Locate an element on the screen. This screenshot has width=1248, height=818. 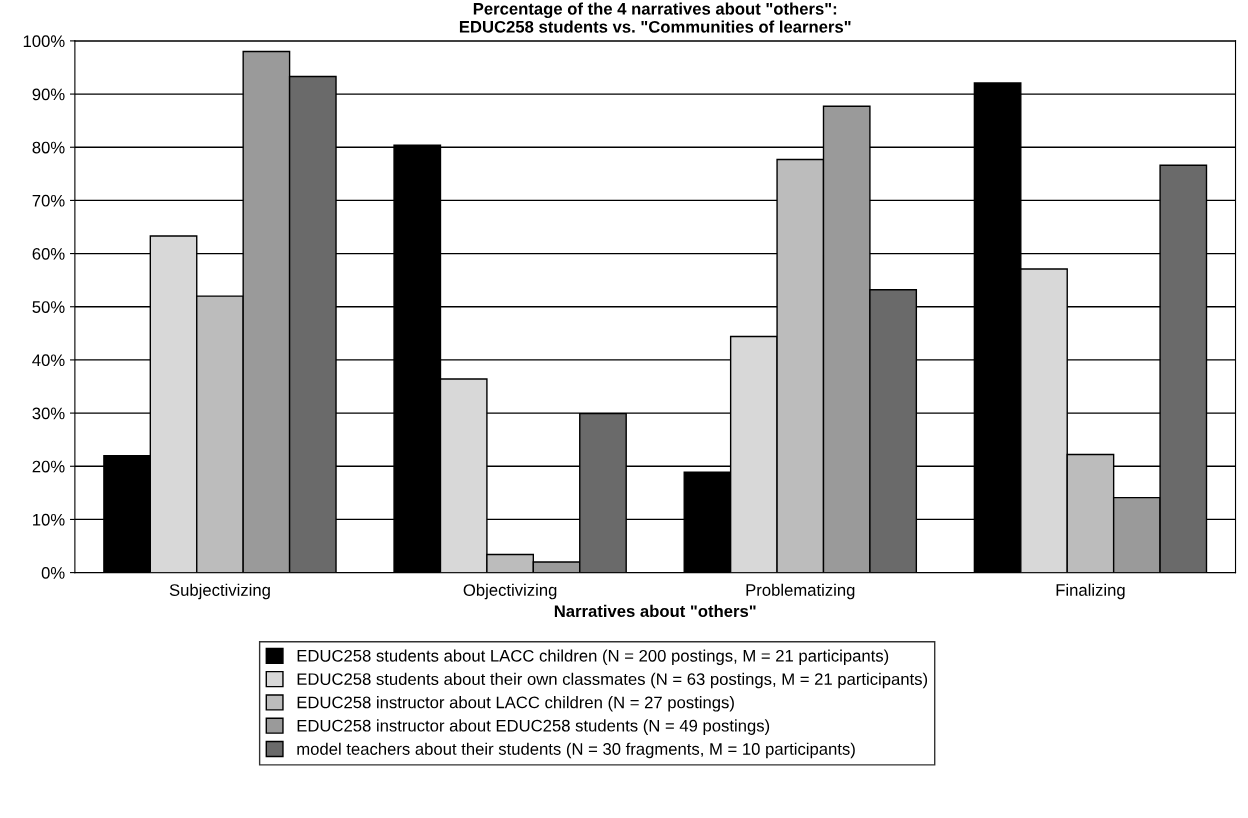
legend-label: EDUC258 students about LACC children (N = 200 postings, M = 21 participants) is located at coordinates (593, 657).